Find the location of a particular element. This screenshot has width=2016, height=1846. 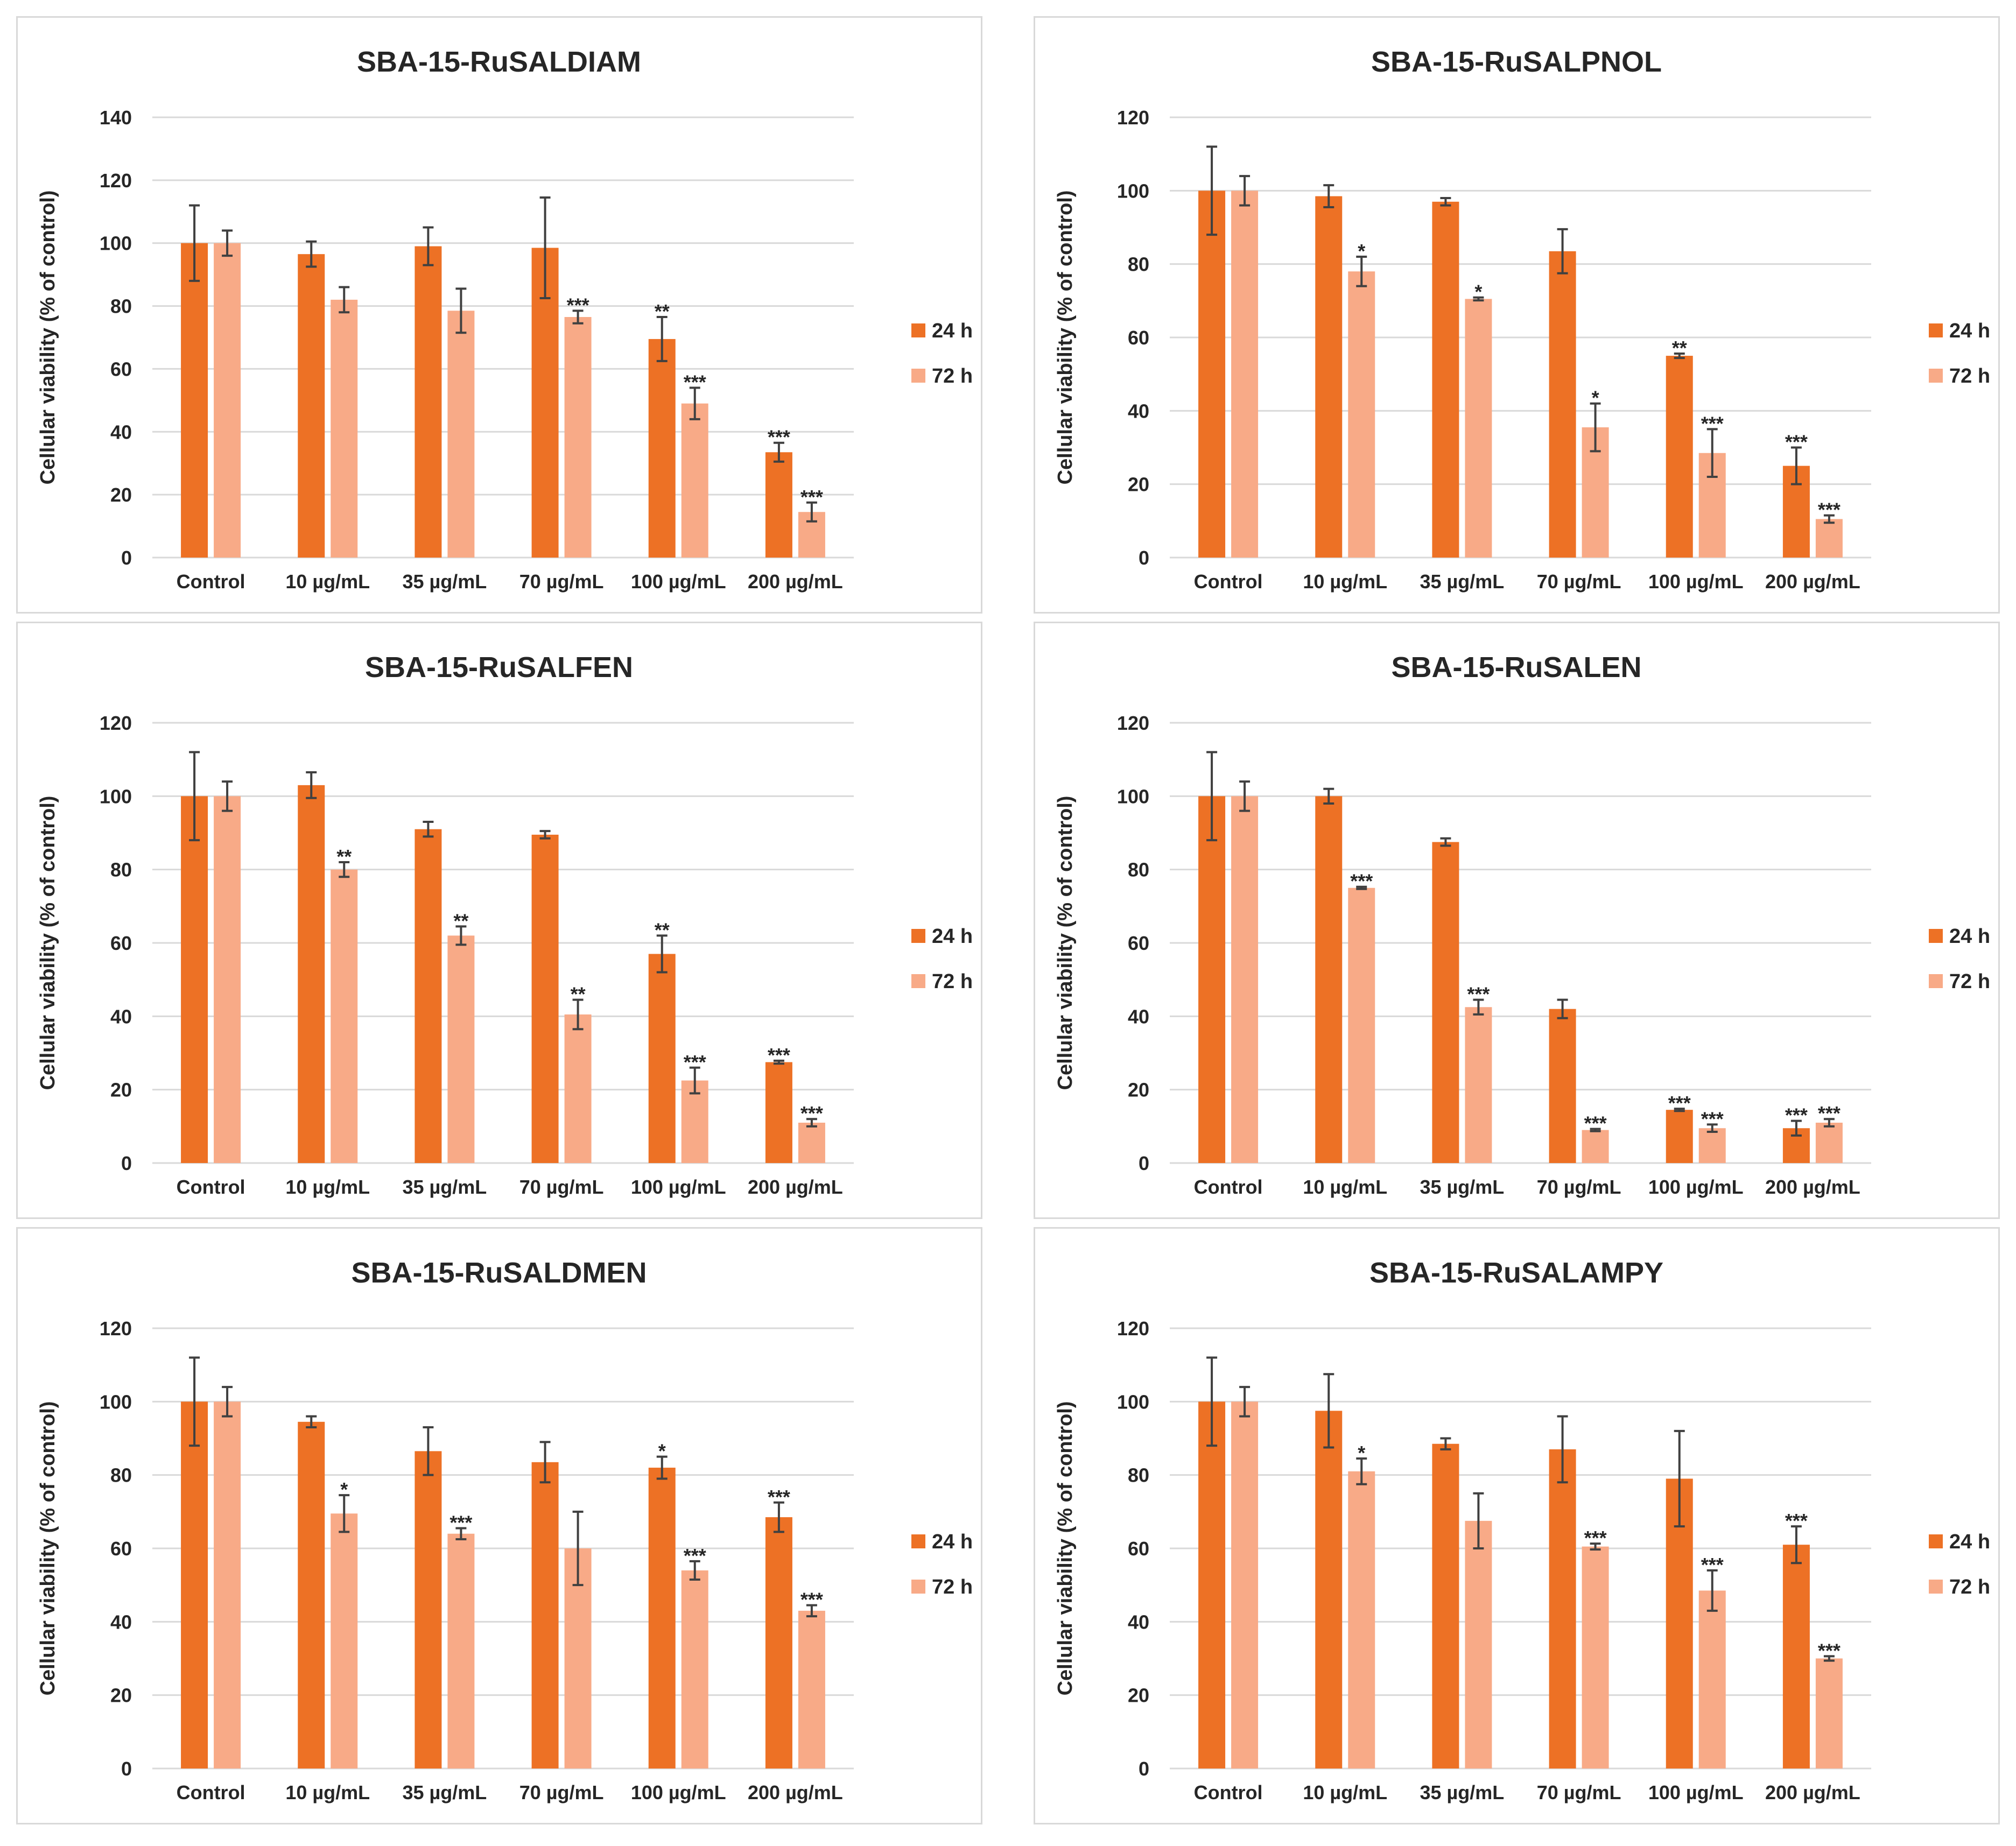

x-tick-label: Control is located at coordinates (211, 582).